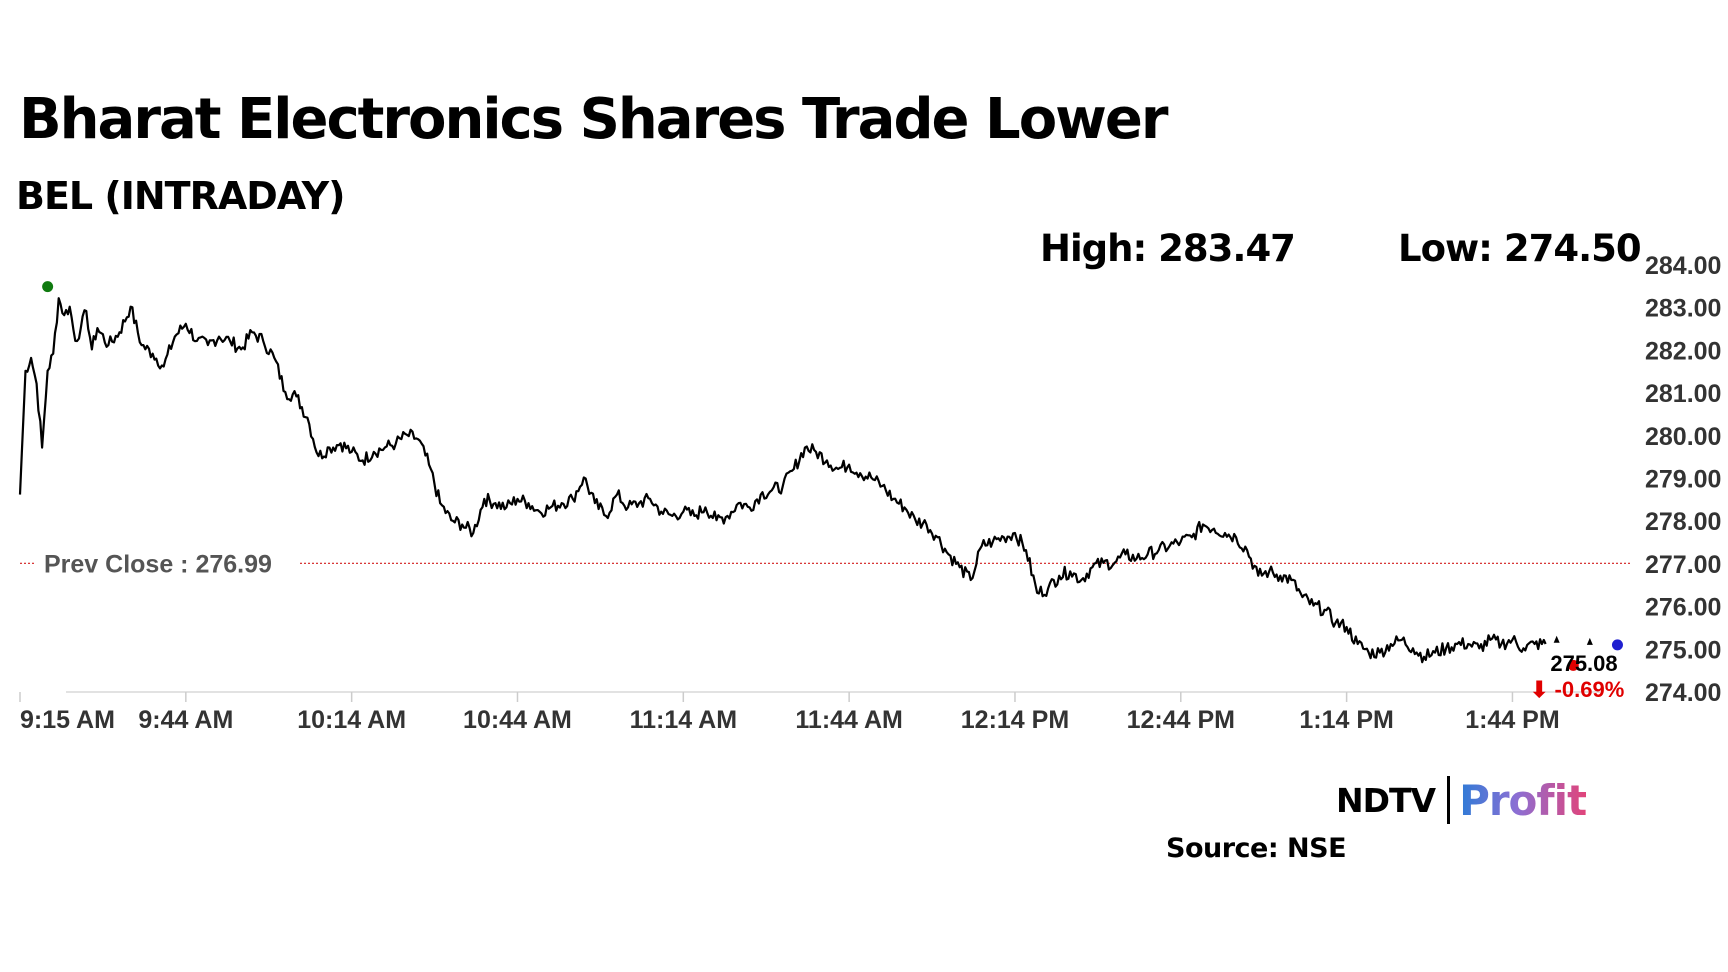 This screenshot has width=1728, height=972. I want to click on ndtv-profit-logo: NDTV Profit, so click(1461, 800).